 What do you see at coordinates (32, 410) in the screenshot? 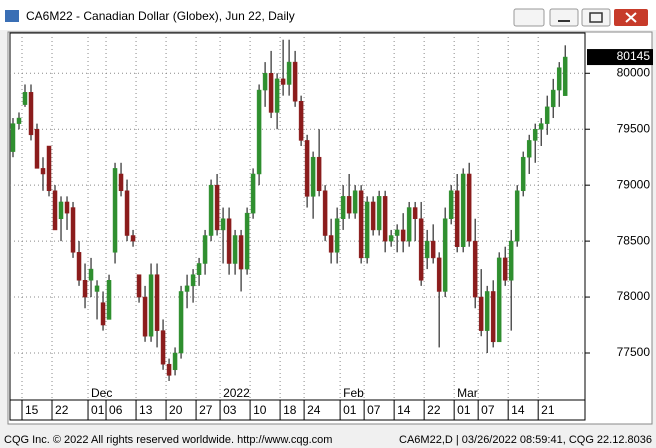
I see `x-tick-label: 15` at bounding box center [32, 410].